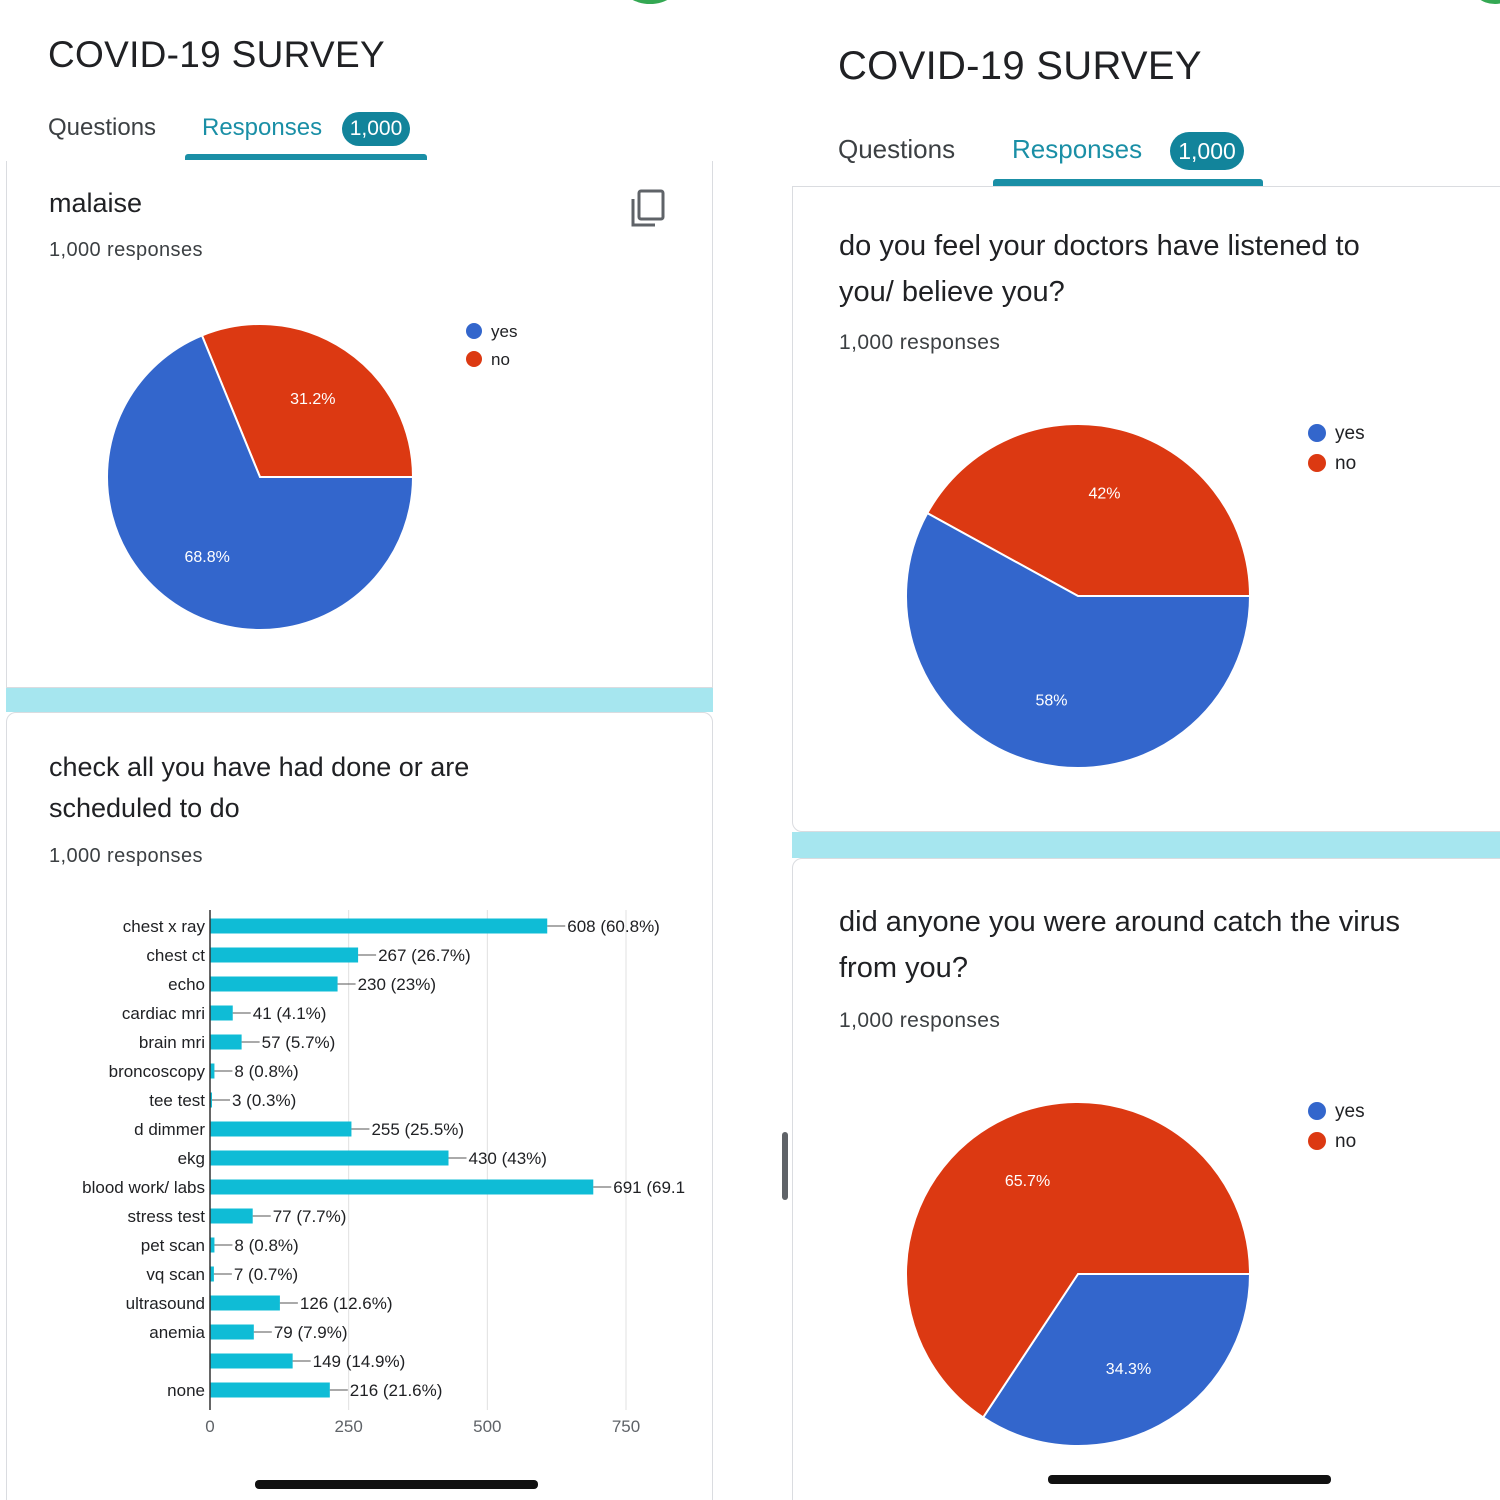 The width and height of the screenshot is (1500, 1500). What do you see at coordinates (1105, 494) in the screenshot?
I see `pie-label-no: 42%` at bounding box center [1105, 494].